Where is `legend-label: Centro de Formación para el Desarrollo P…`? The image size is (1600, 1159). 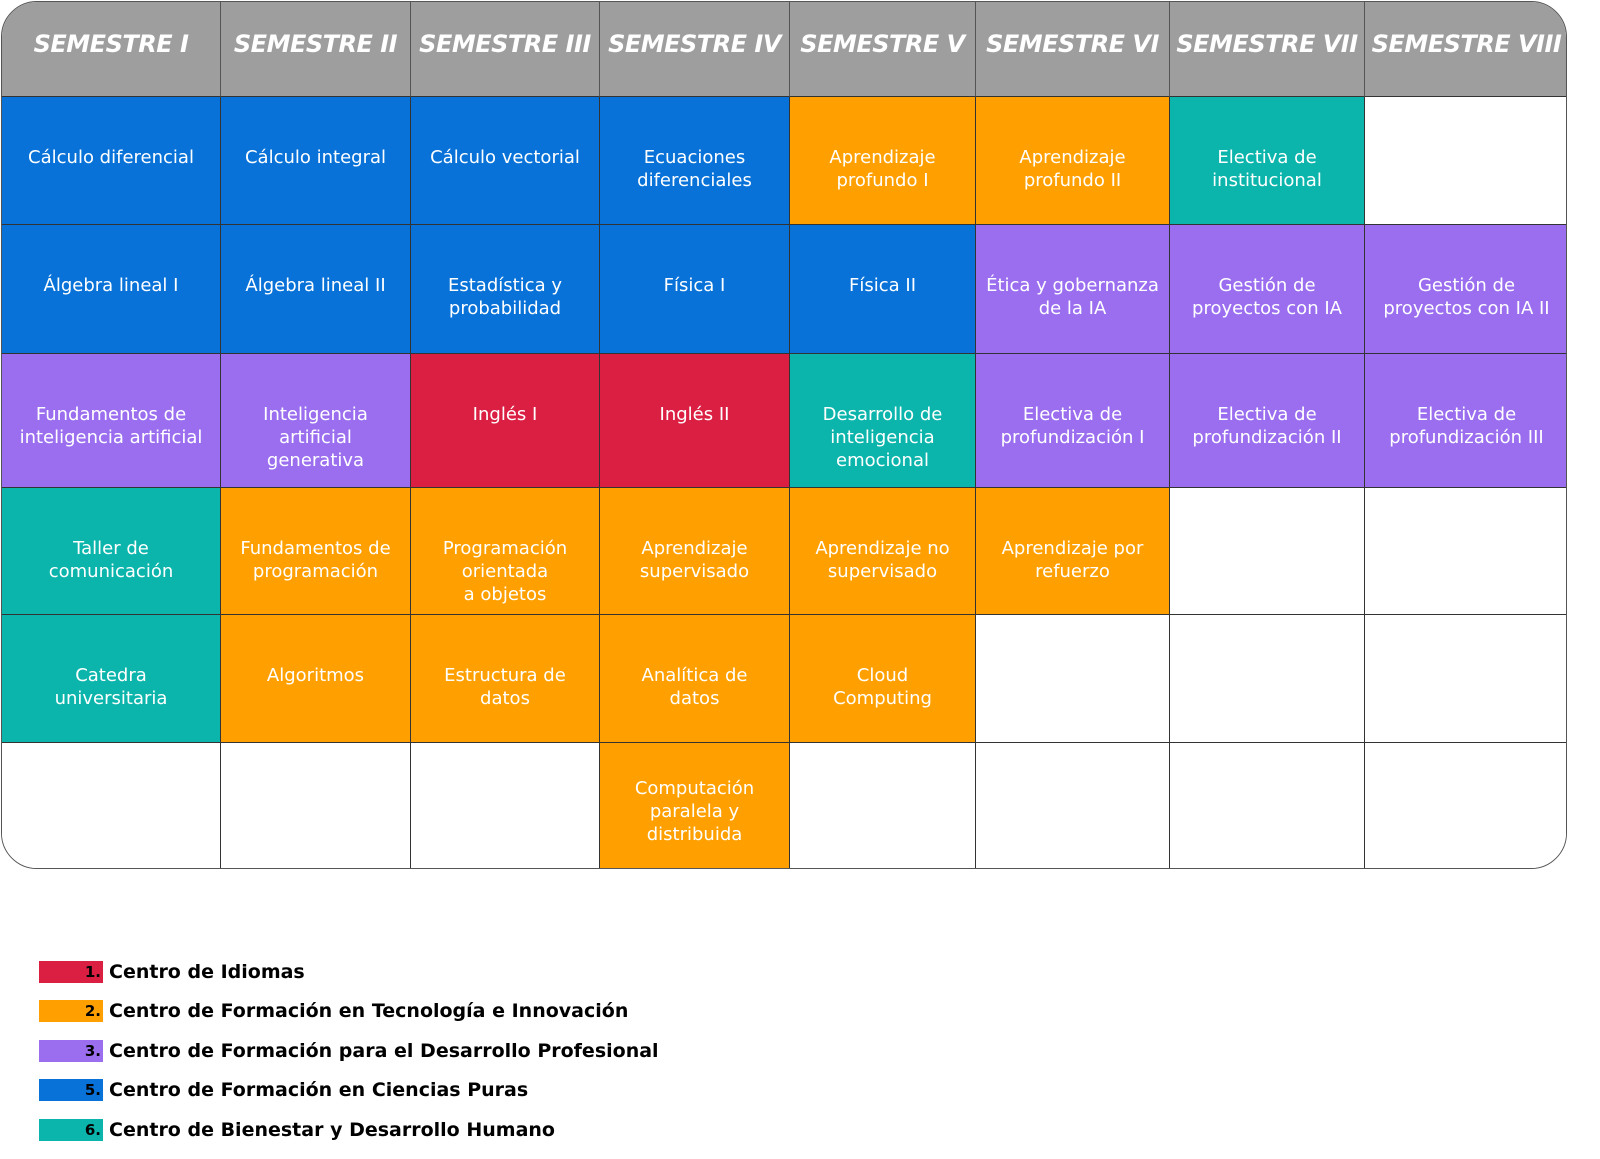 legend-label: Centro de Formación para el Desarrollo P… is located at coordinates (384, 1050).